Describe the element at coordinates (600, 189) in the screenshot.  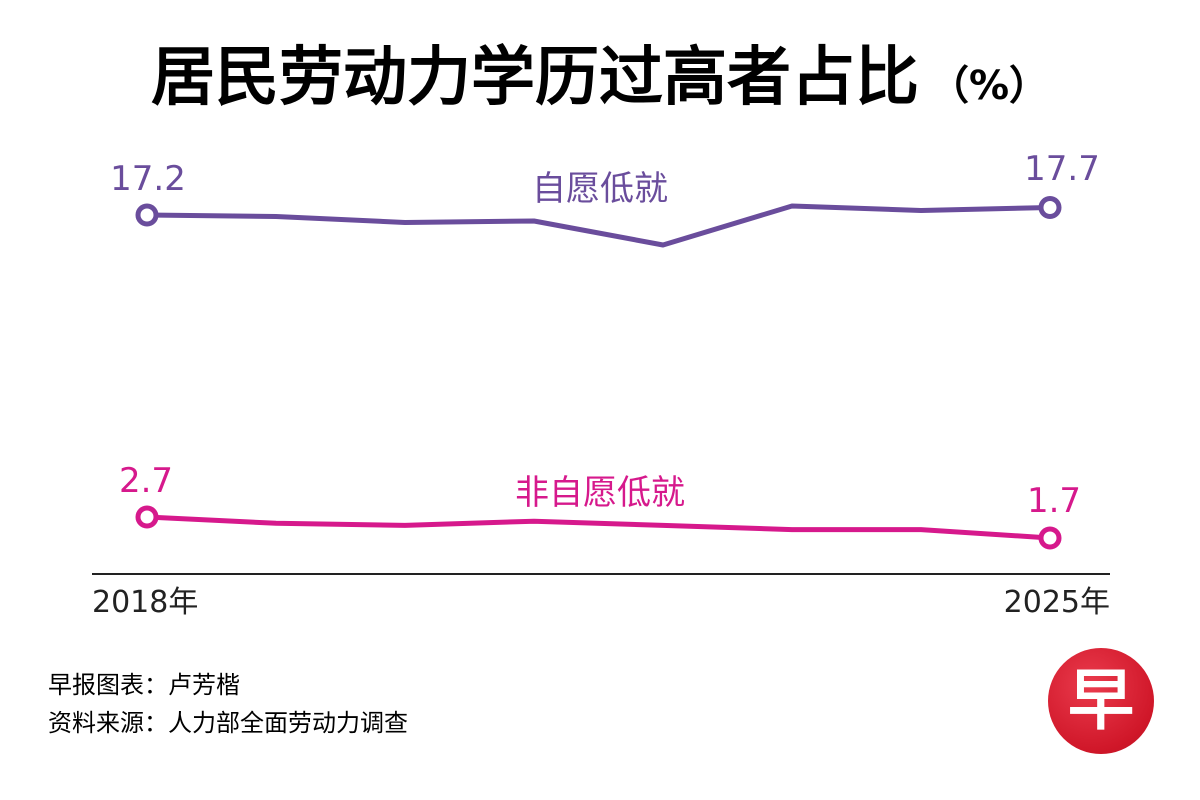
I see `series-name-label-1: 自愿低就` at that location.